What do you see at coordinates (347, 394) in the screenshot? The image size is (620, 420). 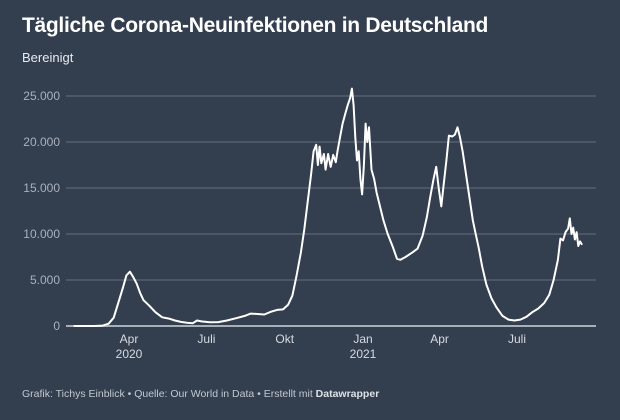 I see `footer-brand-link: Datawrapper` at bounding box center [347, 394].